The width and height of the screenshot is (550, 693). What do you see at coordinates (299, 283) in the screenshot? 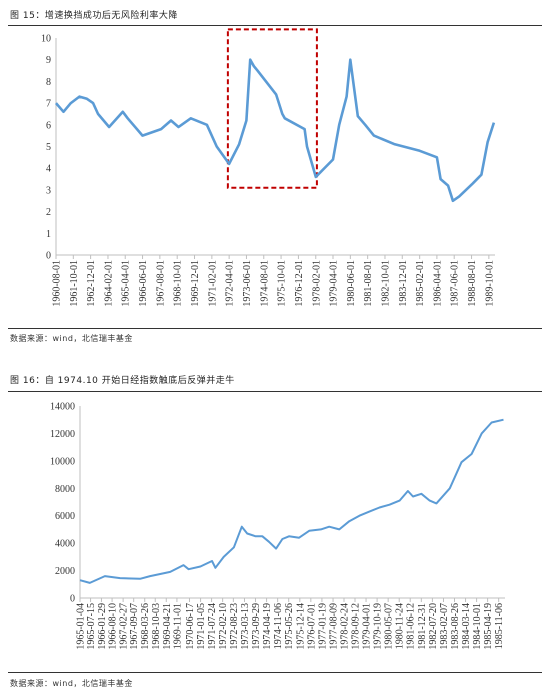
I see `rate-x-tick-label: 1976-12-01` at bounding box center [299, 283].